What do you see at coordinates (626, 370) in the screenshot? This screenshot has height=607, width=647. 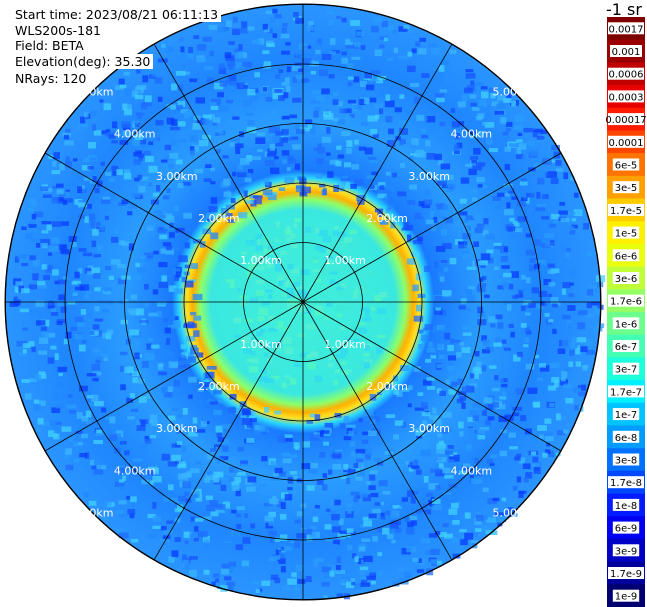 I see `colorbar-label: 3e-7` at bounding box center [626, 370].